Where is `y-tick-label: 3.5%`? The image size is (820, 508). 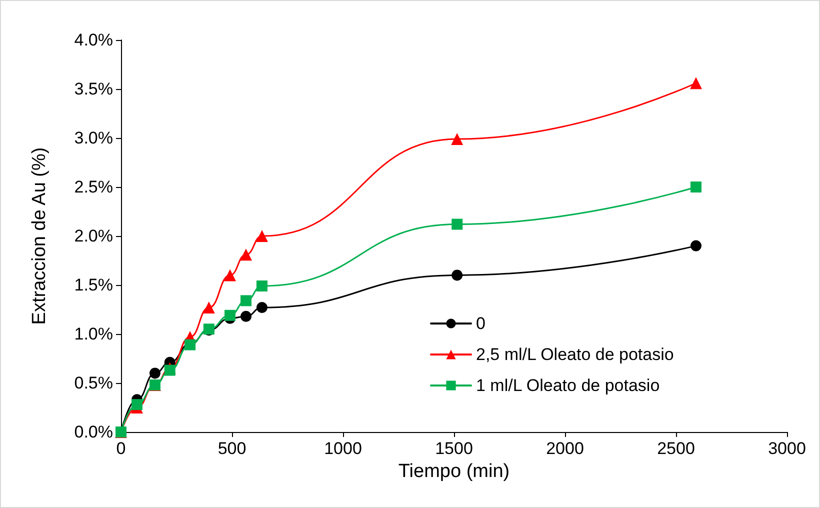
y-tick-label: 3.5% is located at coordinates (93, 89).